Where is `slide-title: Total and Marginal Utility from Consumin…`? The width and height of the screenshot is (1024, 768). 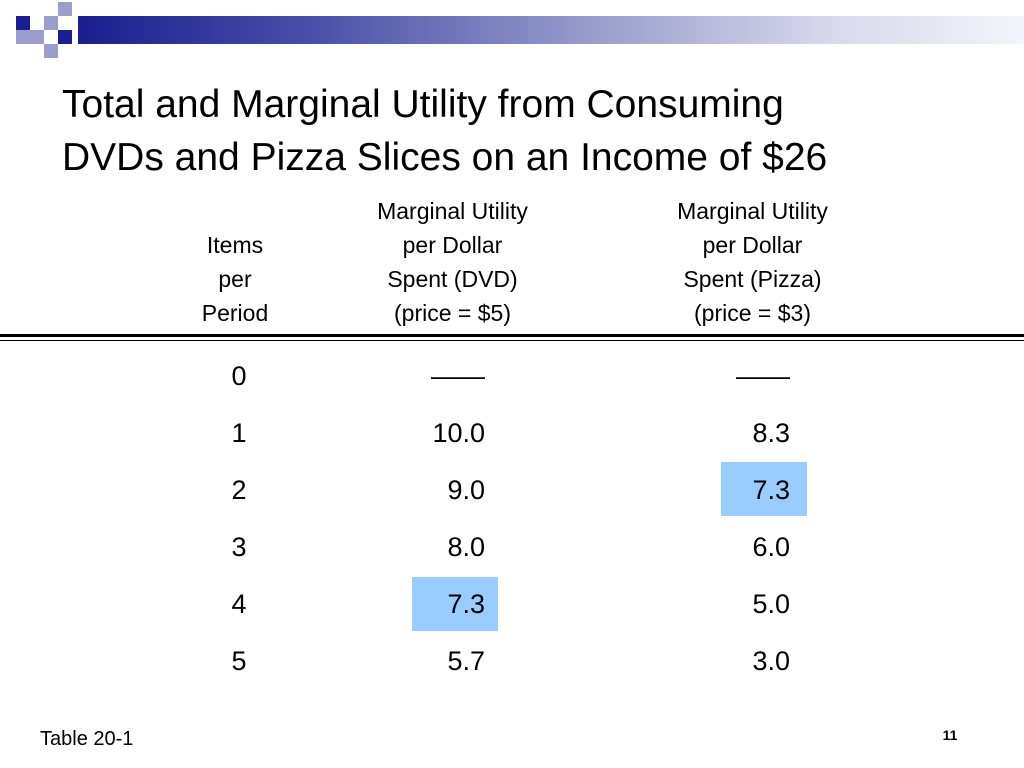 slide-title: Total and Marginal Utility from Consumin… is located at coordinates (532, 131).